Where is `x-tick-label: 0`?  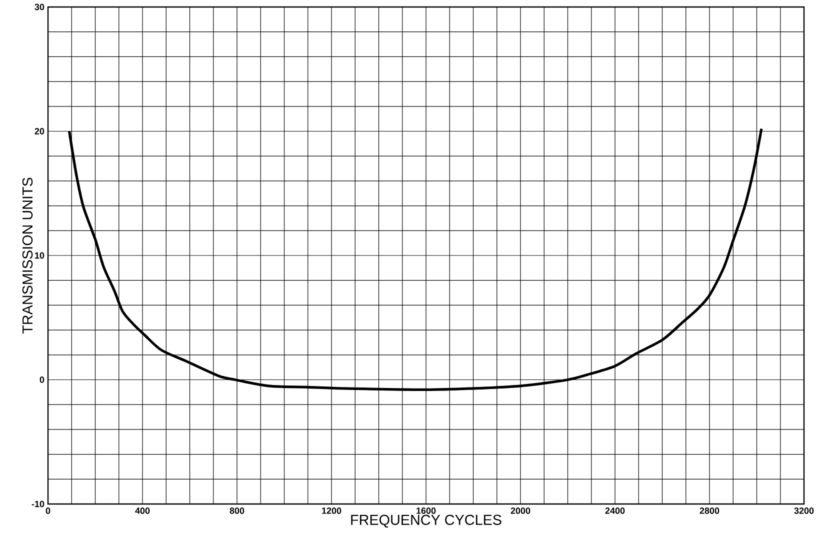 x-tick-label: 0 is located at coordinates (48, 511).